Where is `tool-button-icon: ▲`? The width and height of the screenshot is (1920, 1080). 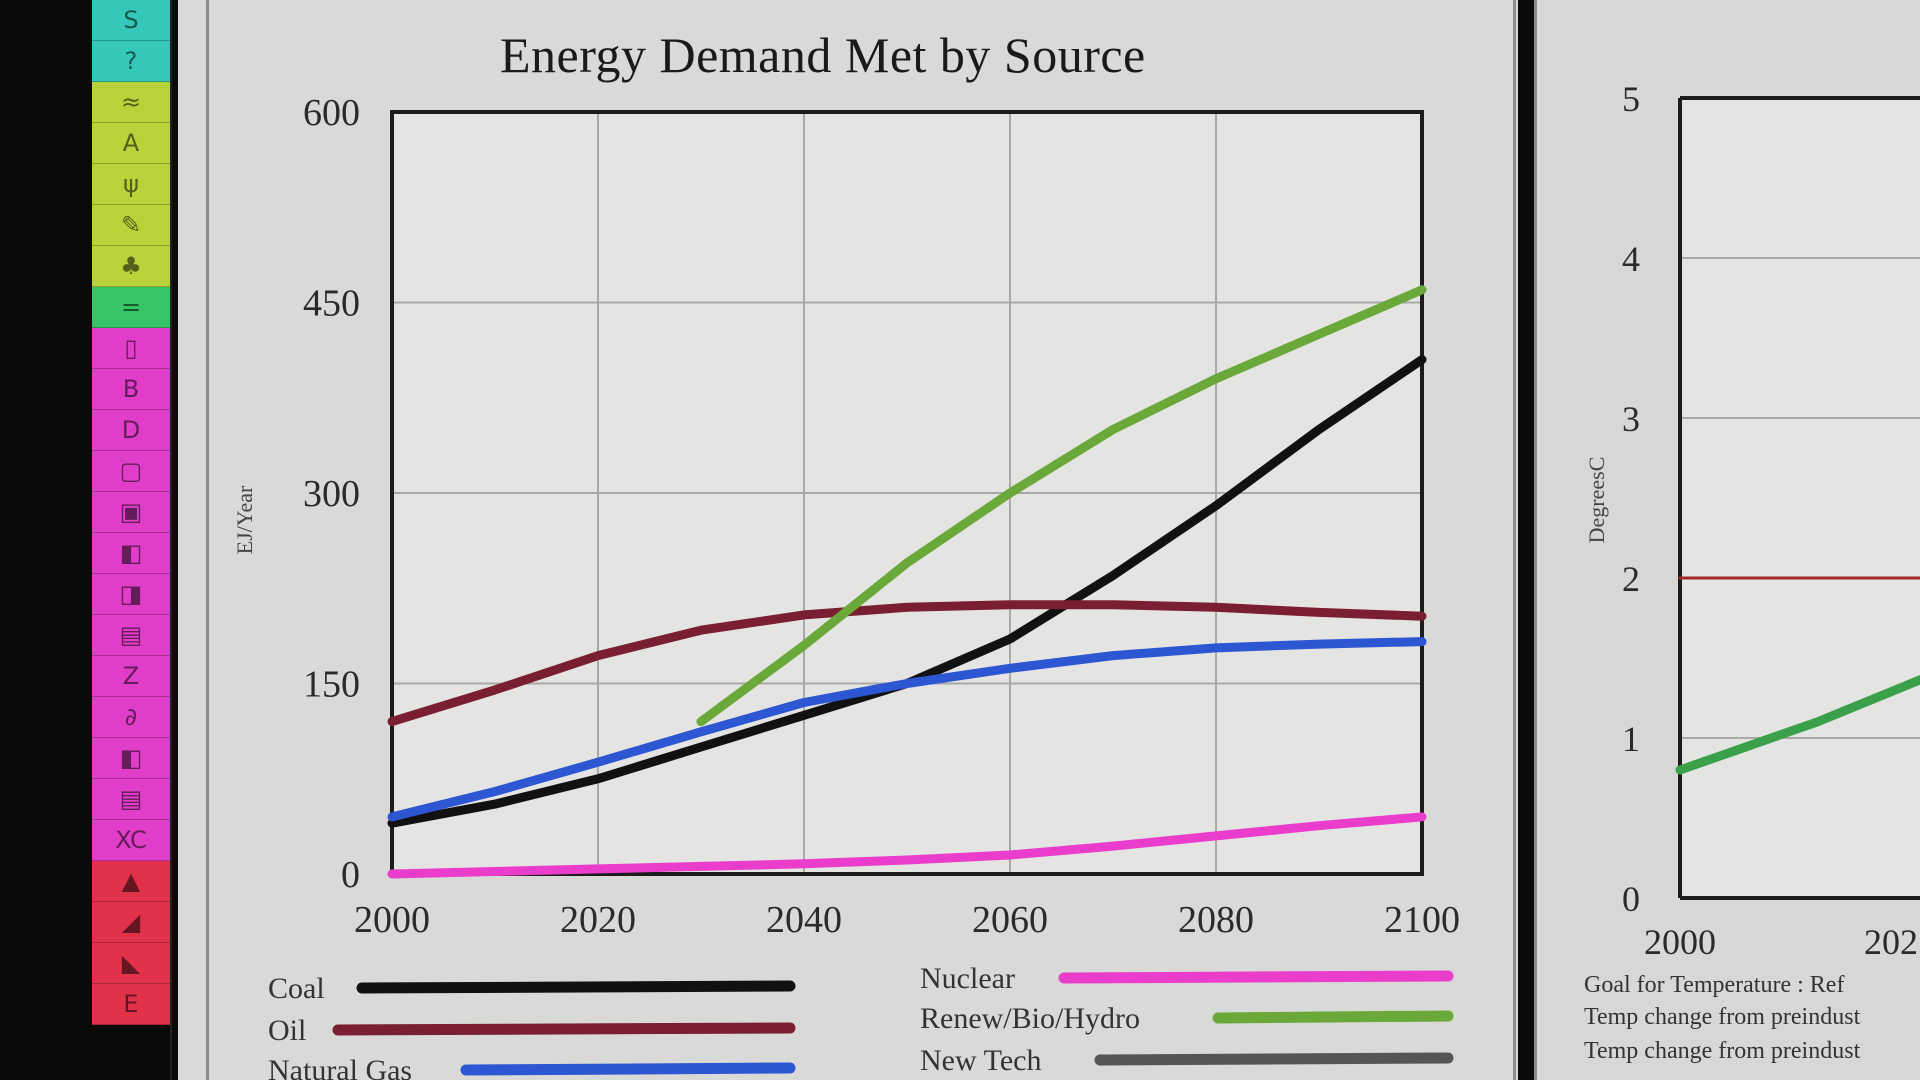 tool-button-icon: ▲ is located at coordinates (131, 881).